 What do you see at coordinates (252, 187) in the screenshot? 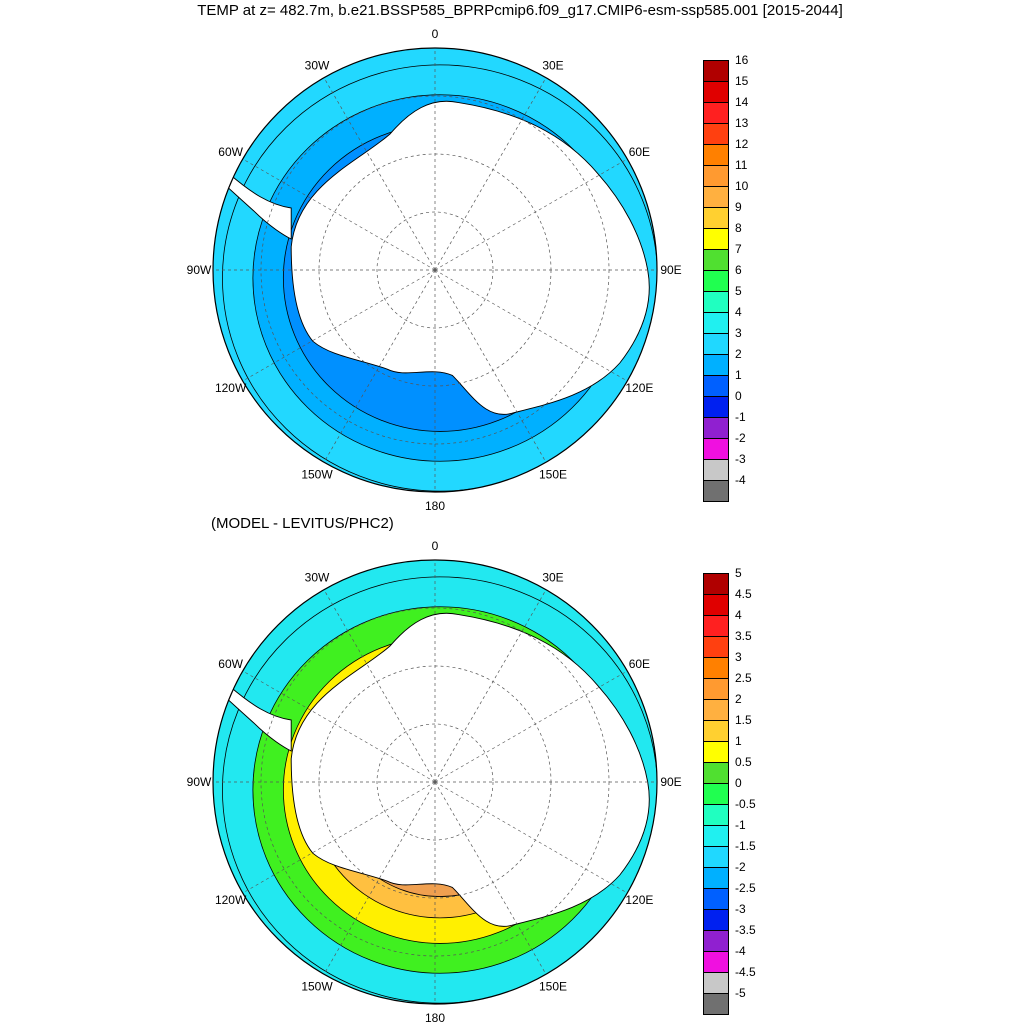
I see `antarctic-peninsula-land` at bounding box center [252, 187].